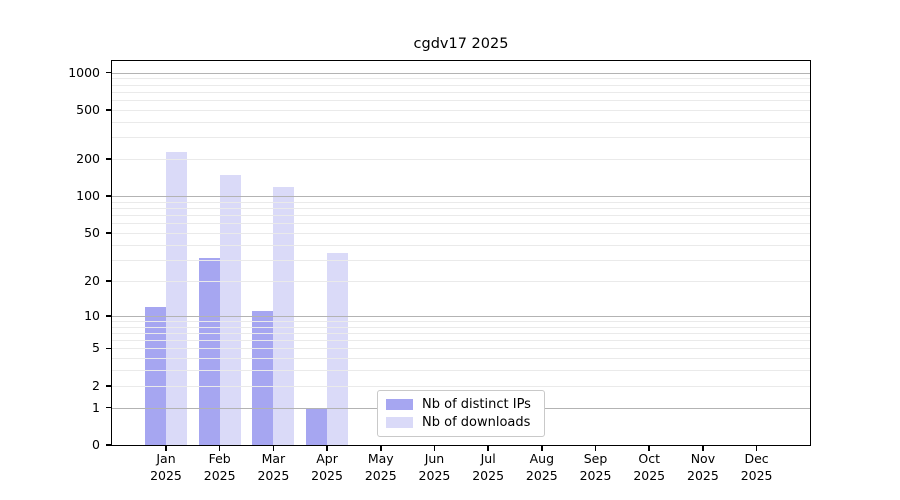 The height and width of the screenshot is (500, 900). Describe the element at coordinates (461, 44) in the screenshot. I see `chart-title: cgdv17 2025` at that location.